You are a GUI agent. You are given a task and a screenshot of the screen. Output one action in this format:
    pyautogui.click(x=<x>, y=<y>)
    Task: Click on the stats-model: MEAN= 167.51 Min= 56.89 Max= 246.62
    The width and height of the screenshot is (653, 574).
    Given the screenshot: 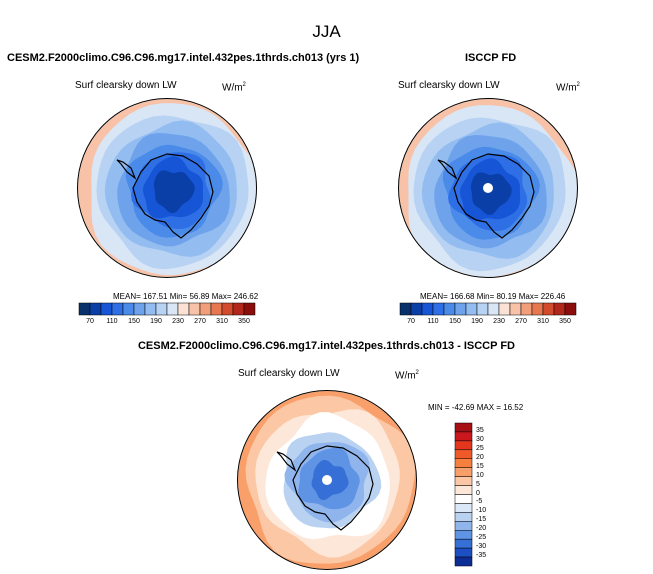 What is the action you would take?
    pyautogui.click(x=186, y=296)
    